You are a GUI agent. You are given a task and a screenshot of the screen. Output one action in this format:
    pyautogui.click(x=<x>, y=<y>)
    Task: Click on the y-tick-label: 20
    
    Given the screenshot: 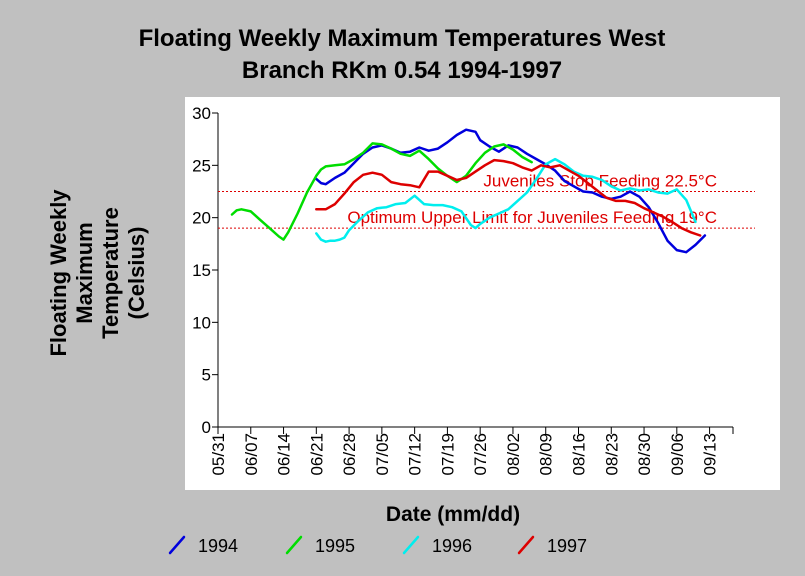 What is the action you would take?
    pyautogui.click(x=201, y=218)
    